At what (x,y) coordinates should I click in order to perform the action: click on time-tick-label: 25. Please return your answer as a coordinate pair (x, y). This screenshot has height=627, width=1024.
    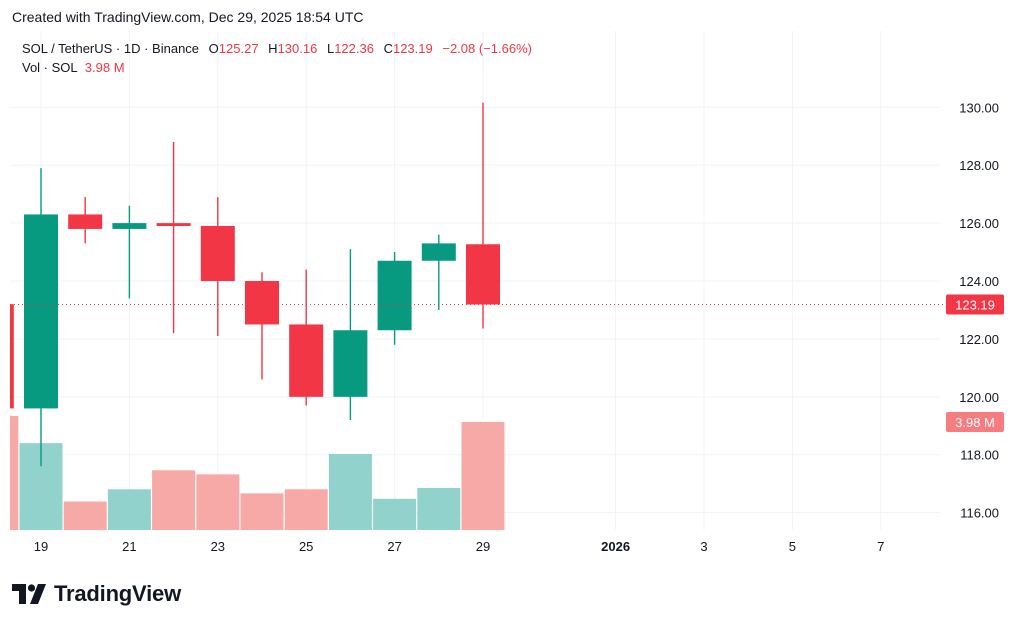
    Looking at the image, I should click on (306, 546).